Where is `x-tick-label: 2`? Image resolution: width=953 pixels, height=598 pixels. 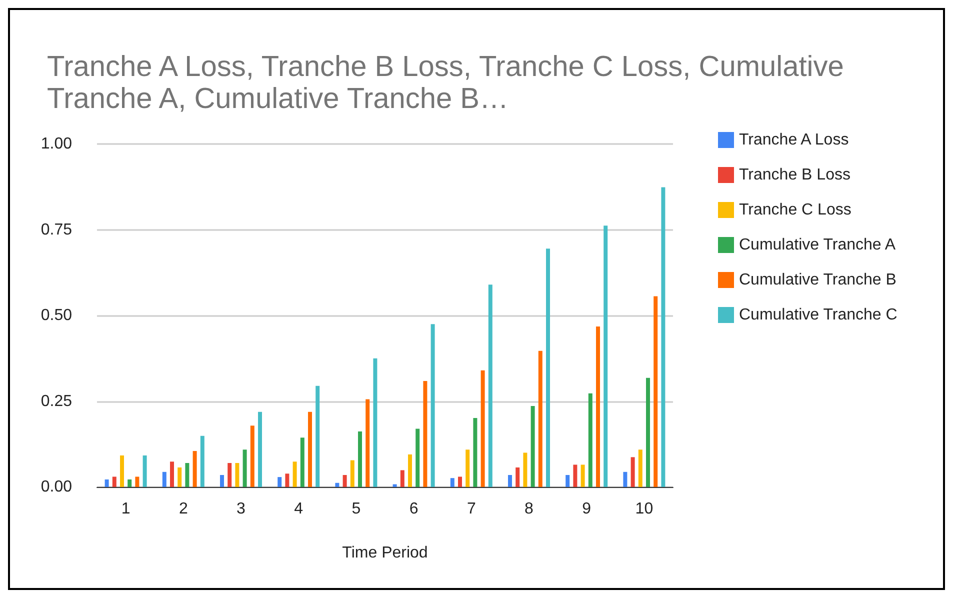 x-tick-label: 2 is located at coordinates (183, 509).